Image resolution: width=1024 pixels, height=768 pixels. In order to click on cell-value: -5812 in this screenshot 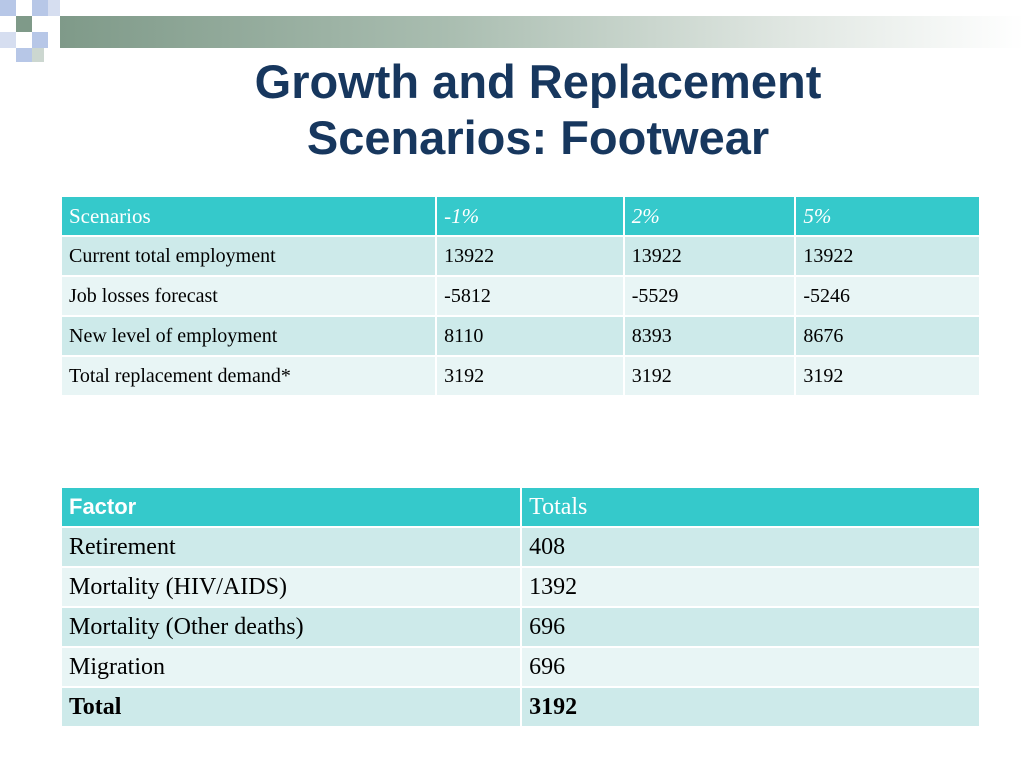, I will do `click(530, 296)`.